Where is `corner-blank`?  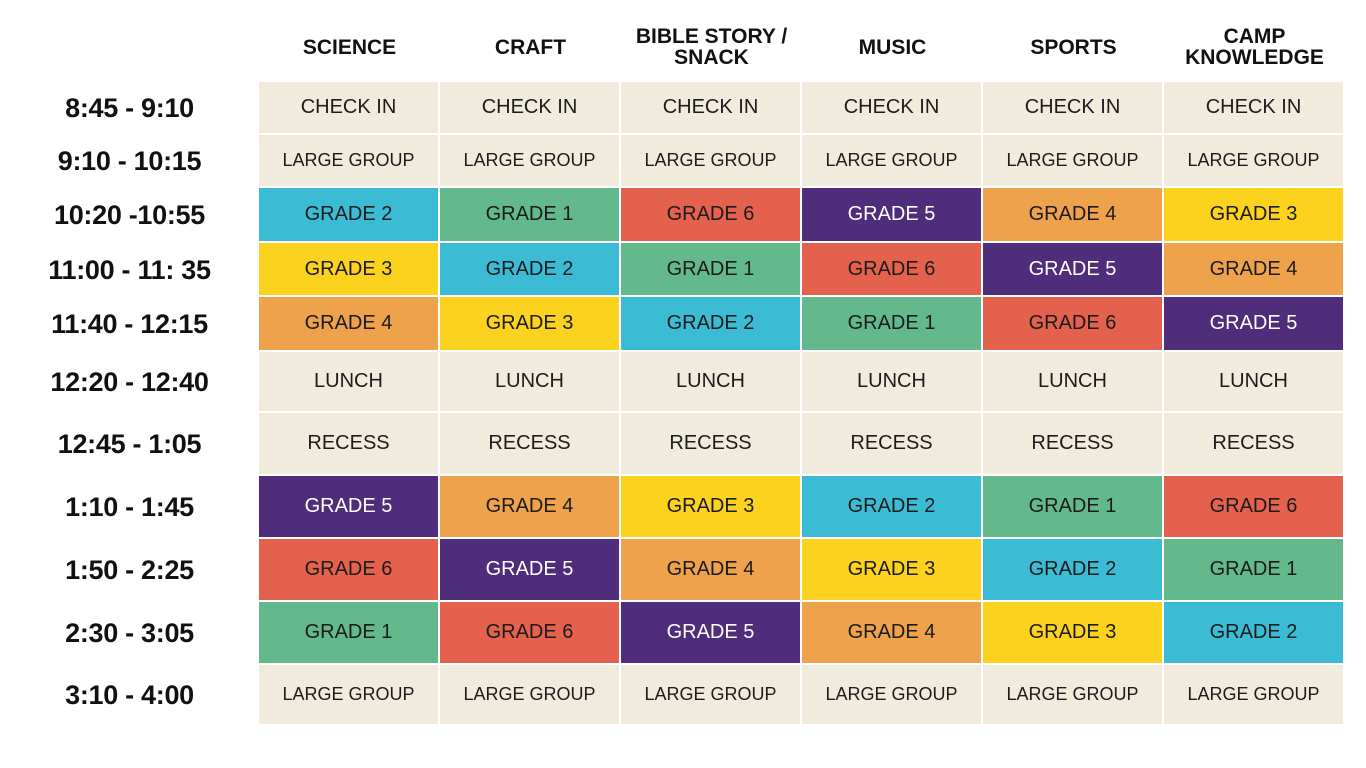
corner-blank is located at coordinates (129, 41).